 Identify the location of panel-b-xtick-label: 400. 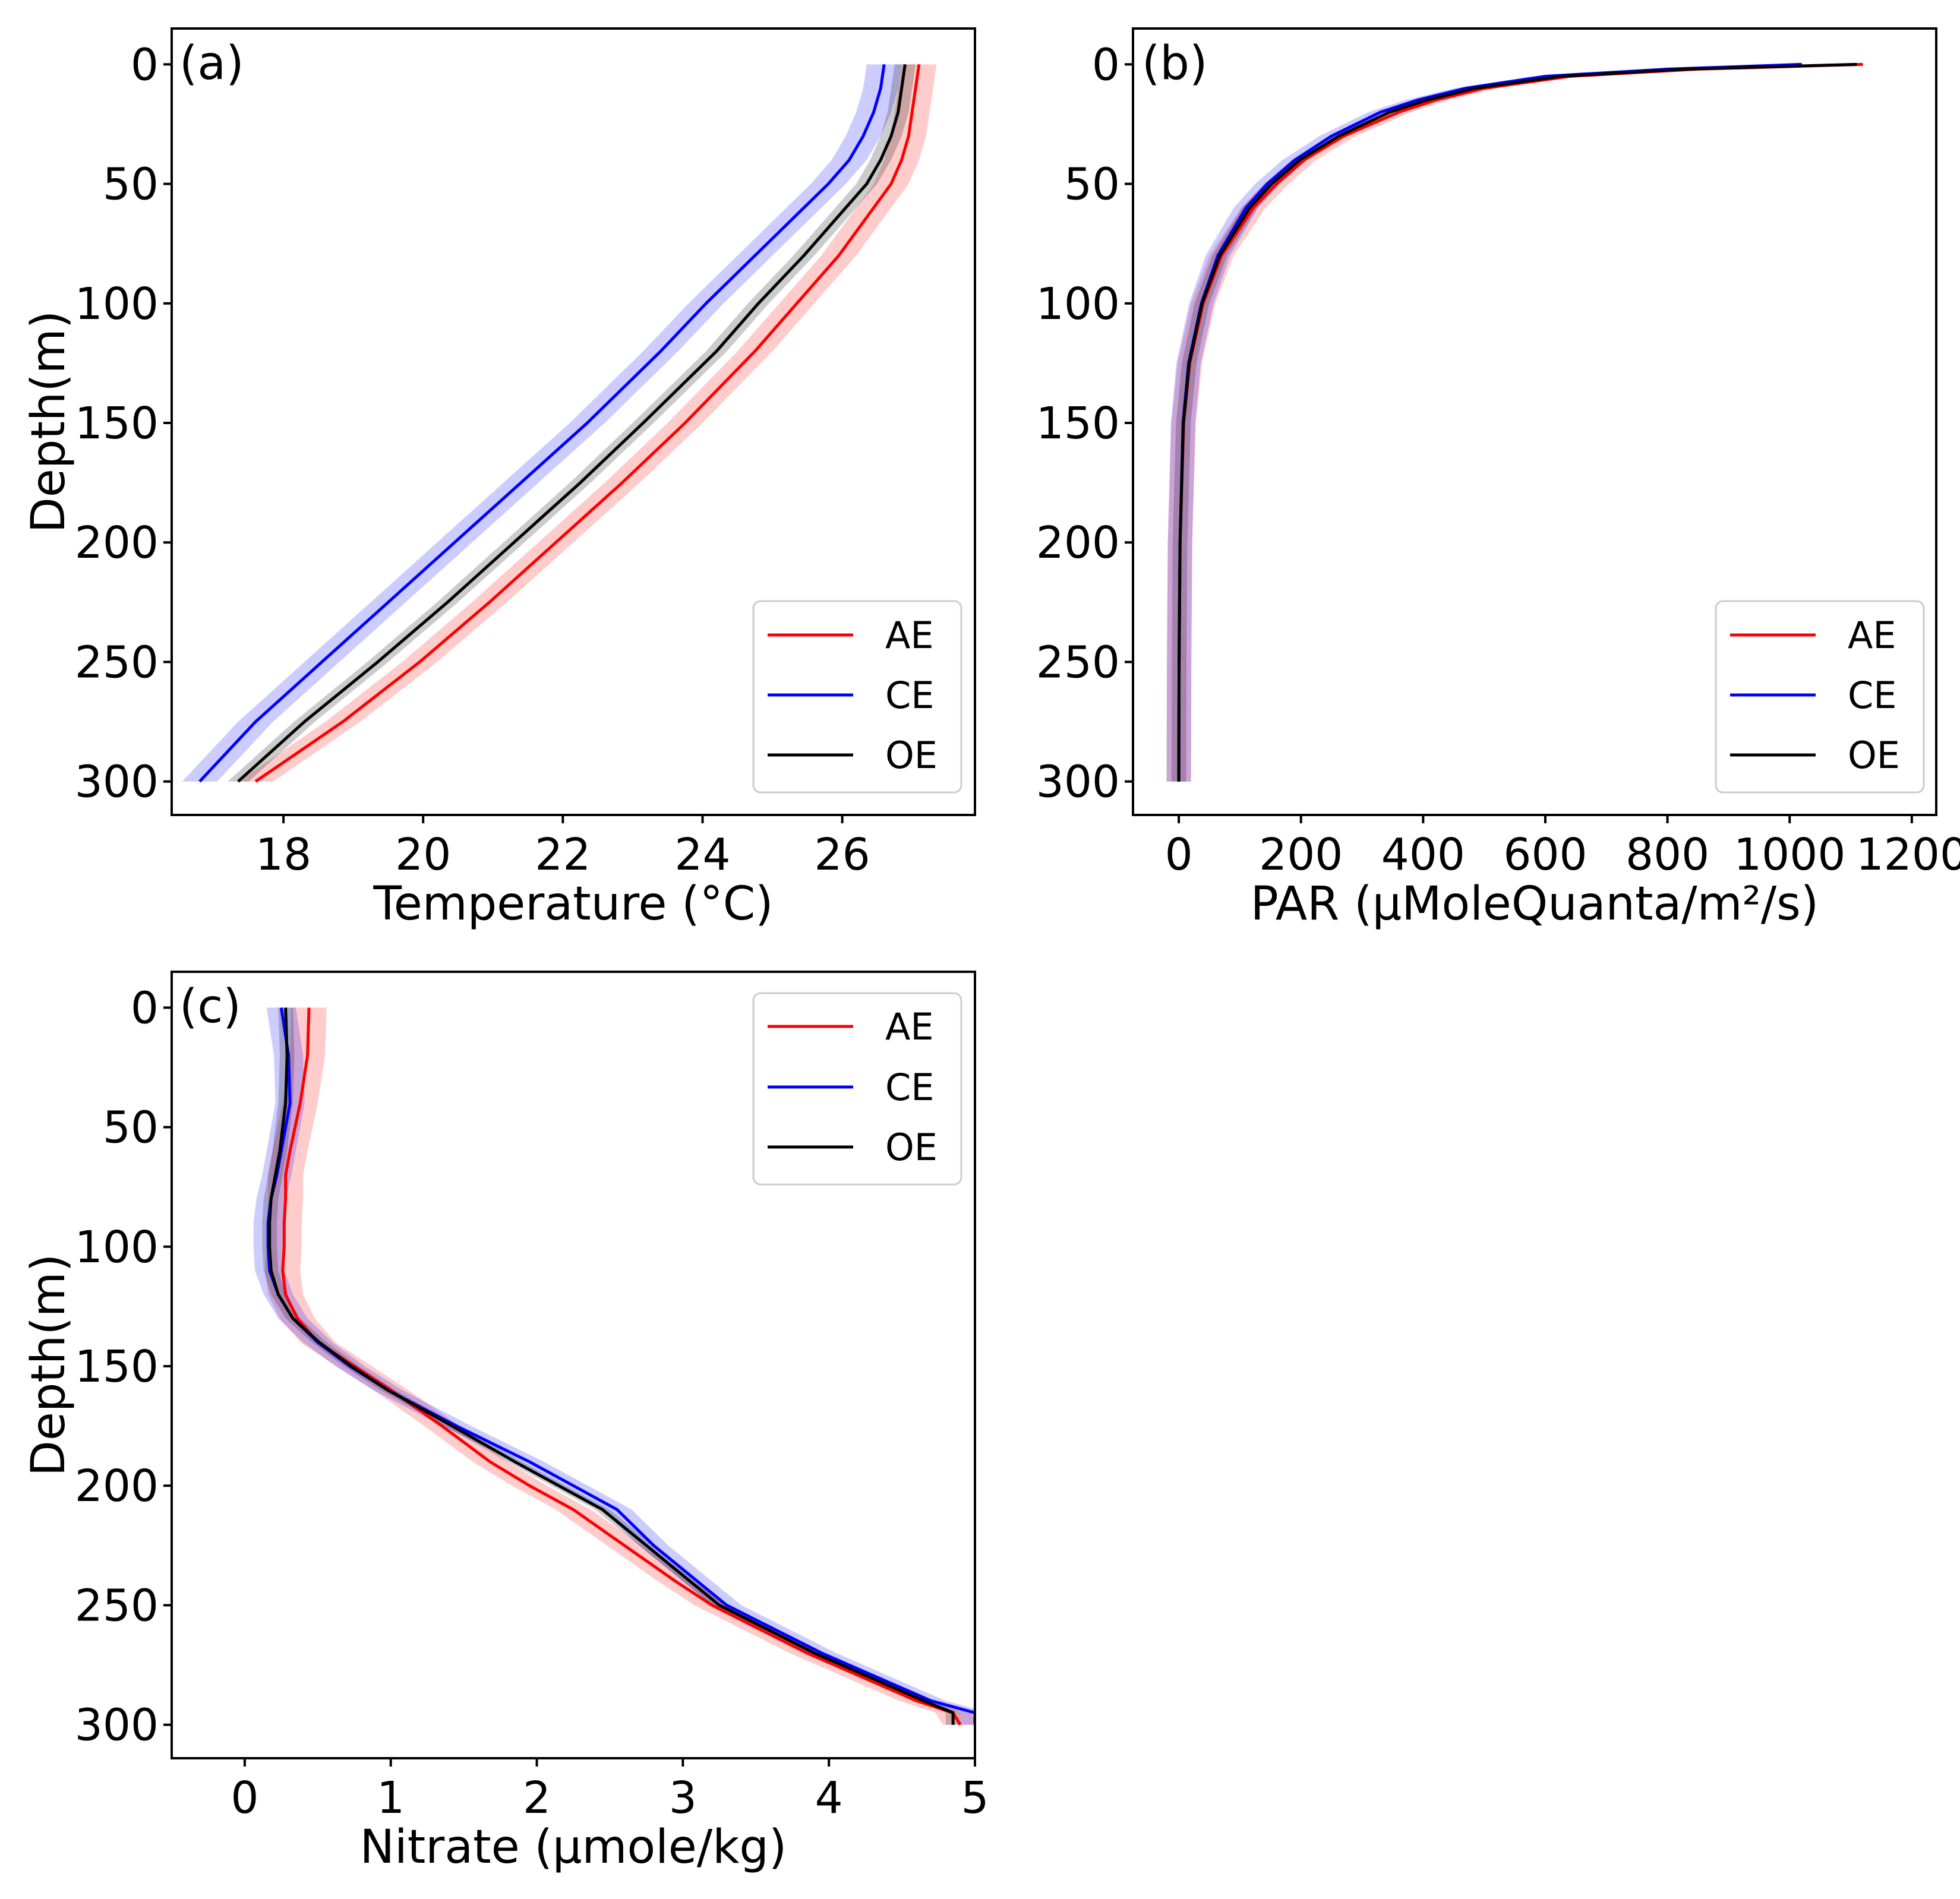
(1423, 854).